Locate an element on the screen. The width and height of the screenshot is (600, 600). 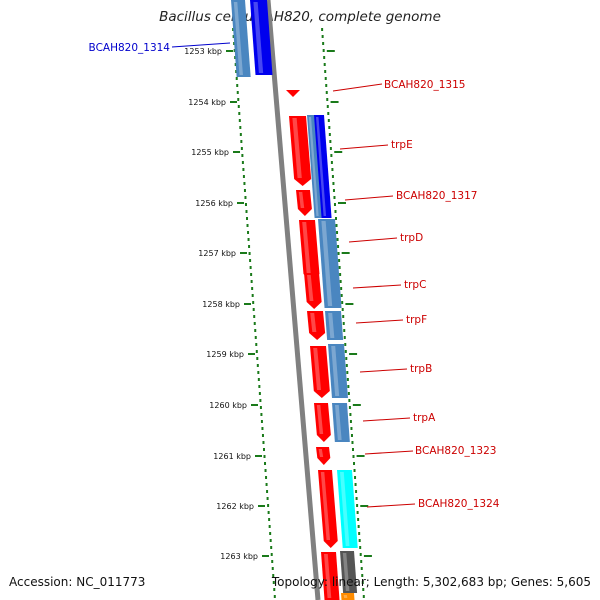
scale-tick-label: 1263 kbp is located at coordinates (239, 556).